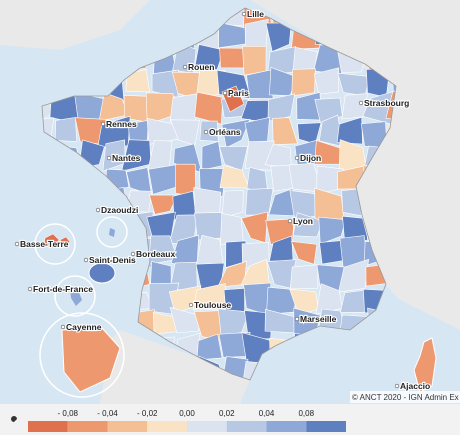  Describe the element at coordinates (155, 254) in the screenshot. I see `city-label: Bordeaux` at that location.